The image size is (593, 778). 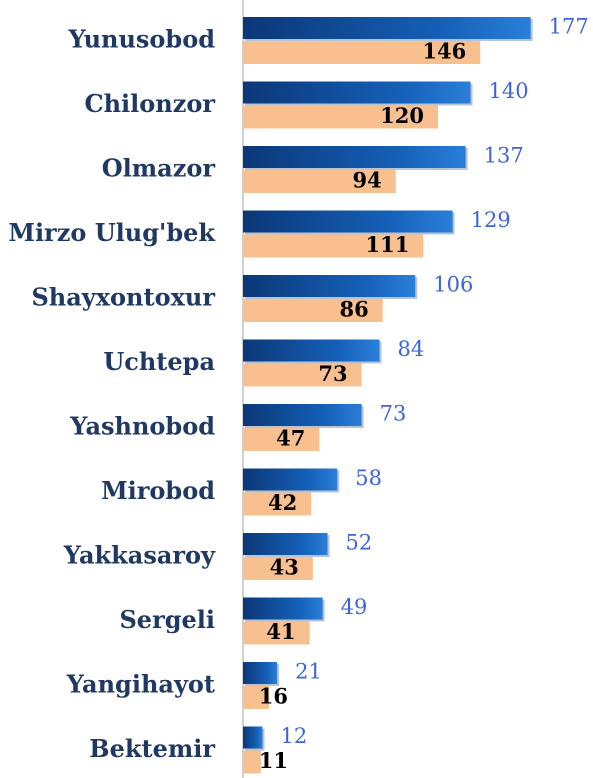 I want to click on value-label: 84, so click(x=411, y=349).